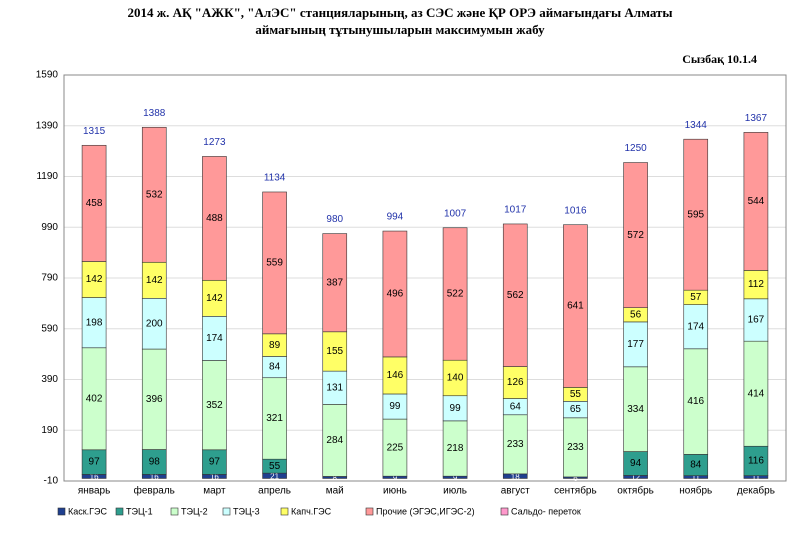 The height and width of the screenshot is (533, 800). I want to click on data-label: 126, so click(515, 382).